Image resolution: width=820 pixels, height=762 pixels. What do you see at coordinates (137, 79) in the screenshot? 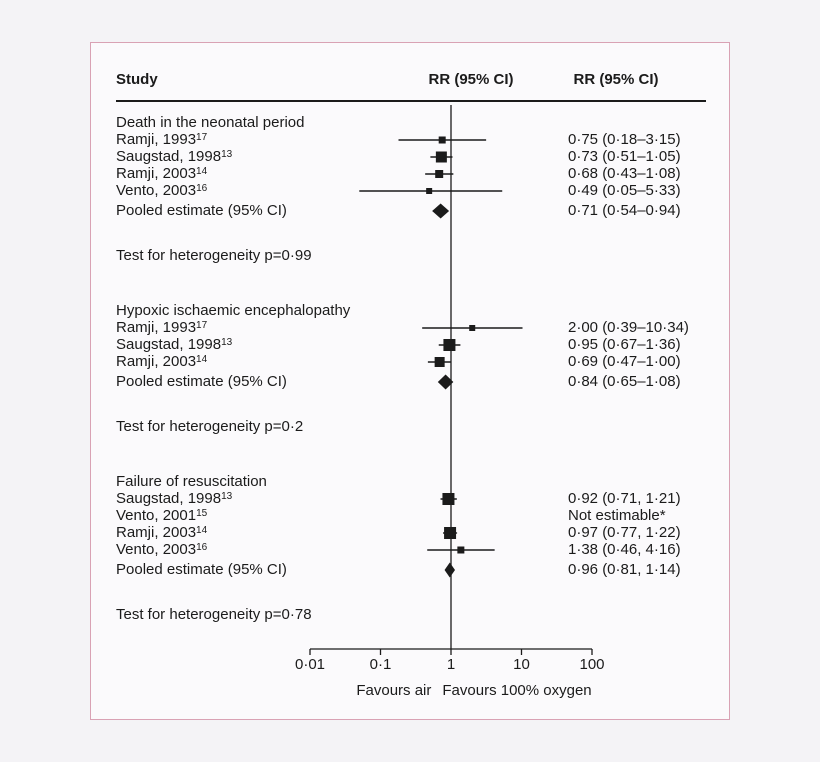
I see `column-header-study: Study` at bounding box center [137, 79].